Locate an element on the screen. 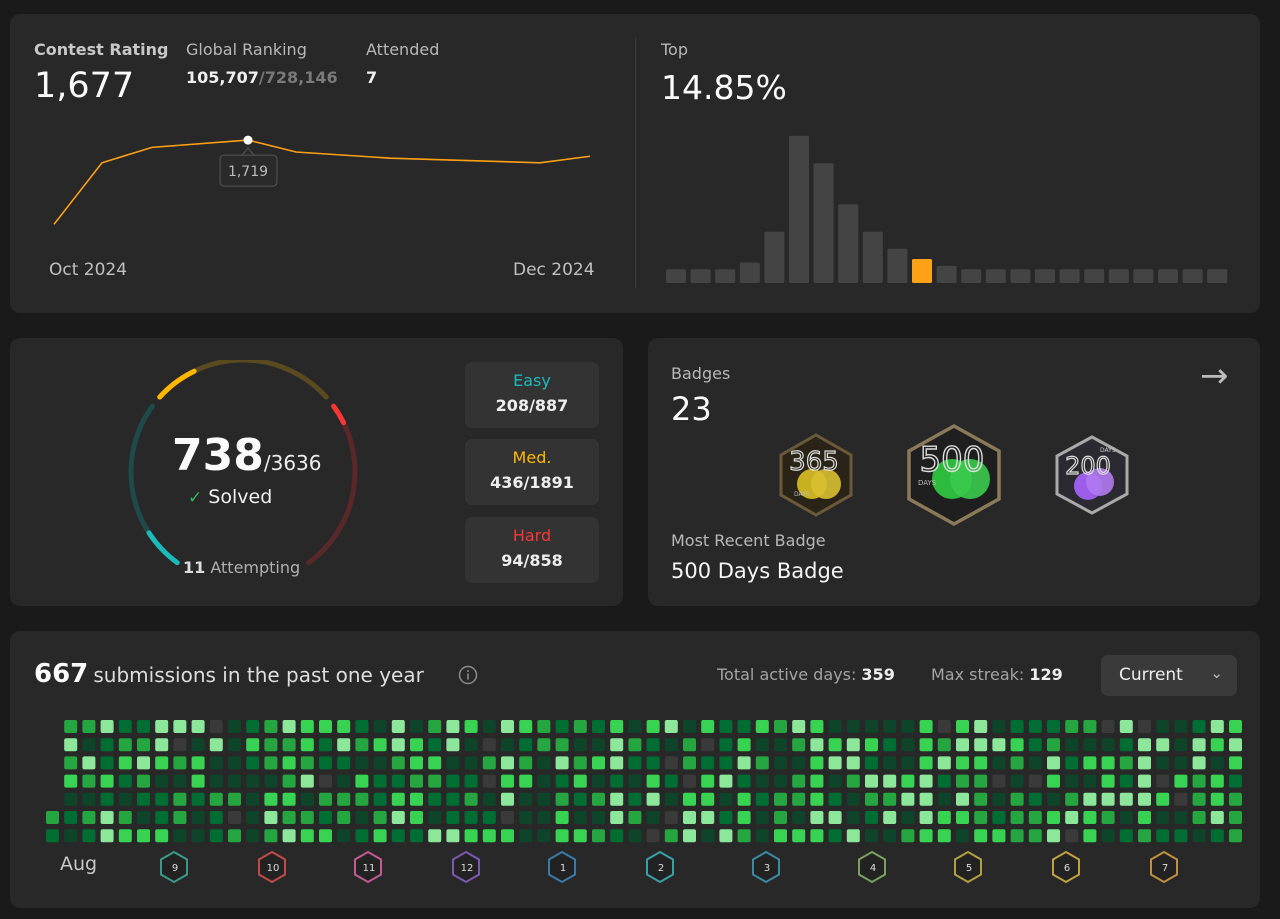 This screenshot has height=919, width=1280. month-badge-number: 4 is located at coordinates (873, 868).